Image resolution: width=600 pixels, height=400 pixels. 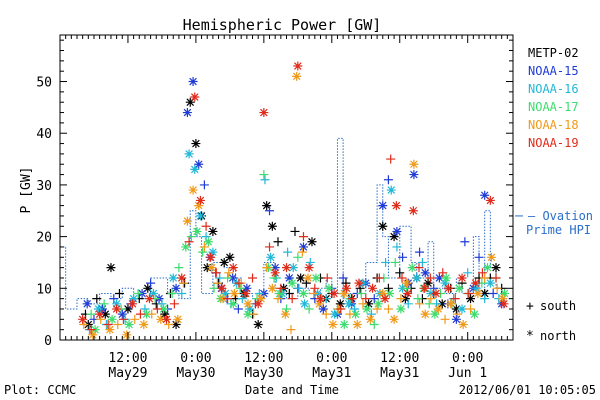 What do you see at coordinates (553, 53) in the screenshot?
I see `legend-entry: METP-02` at bounding box center [553, 53].